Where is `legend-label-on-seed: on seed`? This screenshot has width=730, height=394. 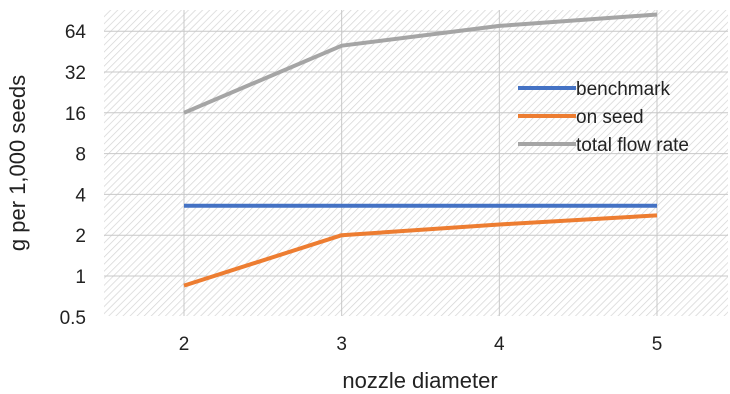 legend-label-on-seed: on seed is located at coordinates (610, 117).